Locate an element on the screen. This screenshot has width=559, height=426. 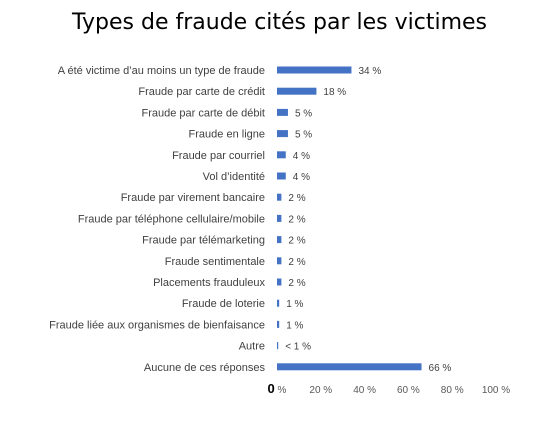
category-label: Fraude par courriel is located at coordinates (218, 156).